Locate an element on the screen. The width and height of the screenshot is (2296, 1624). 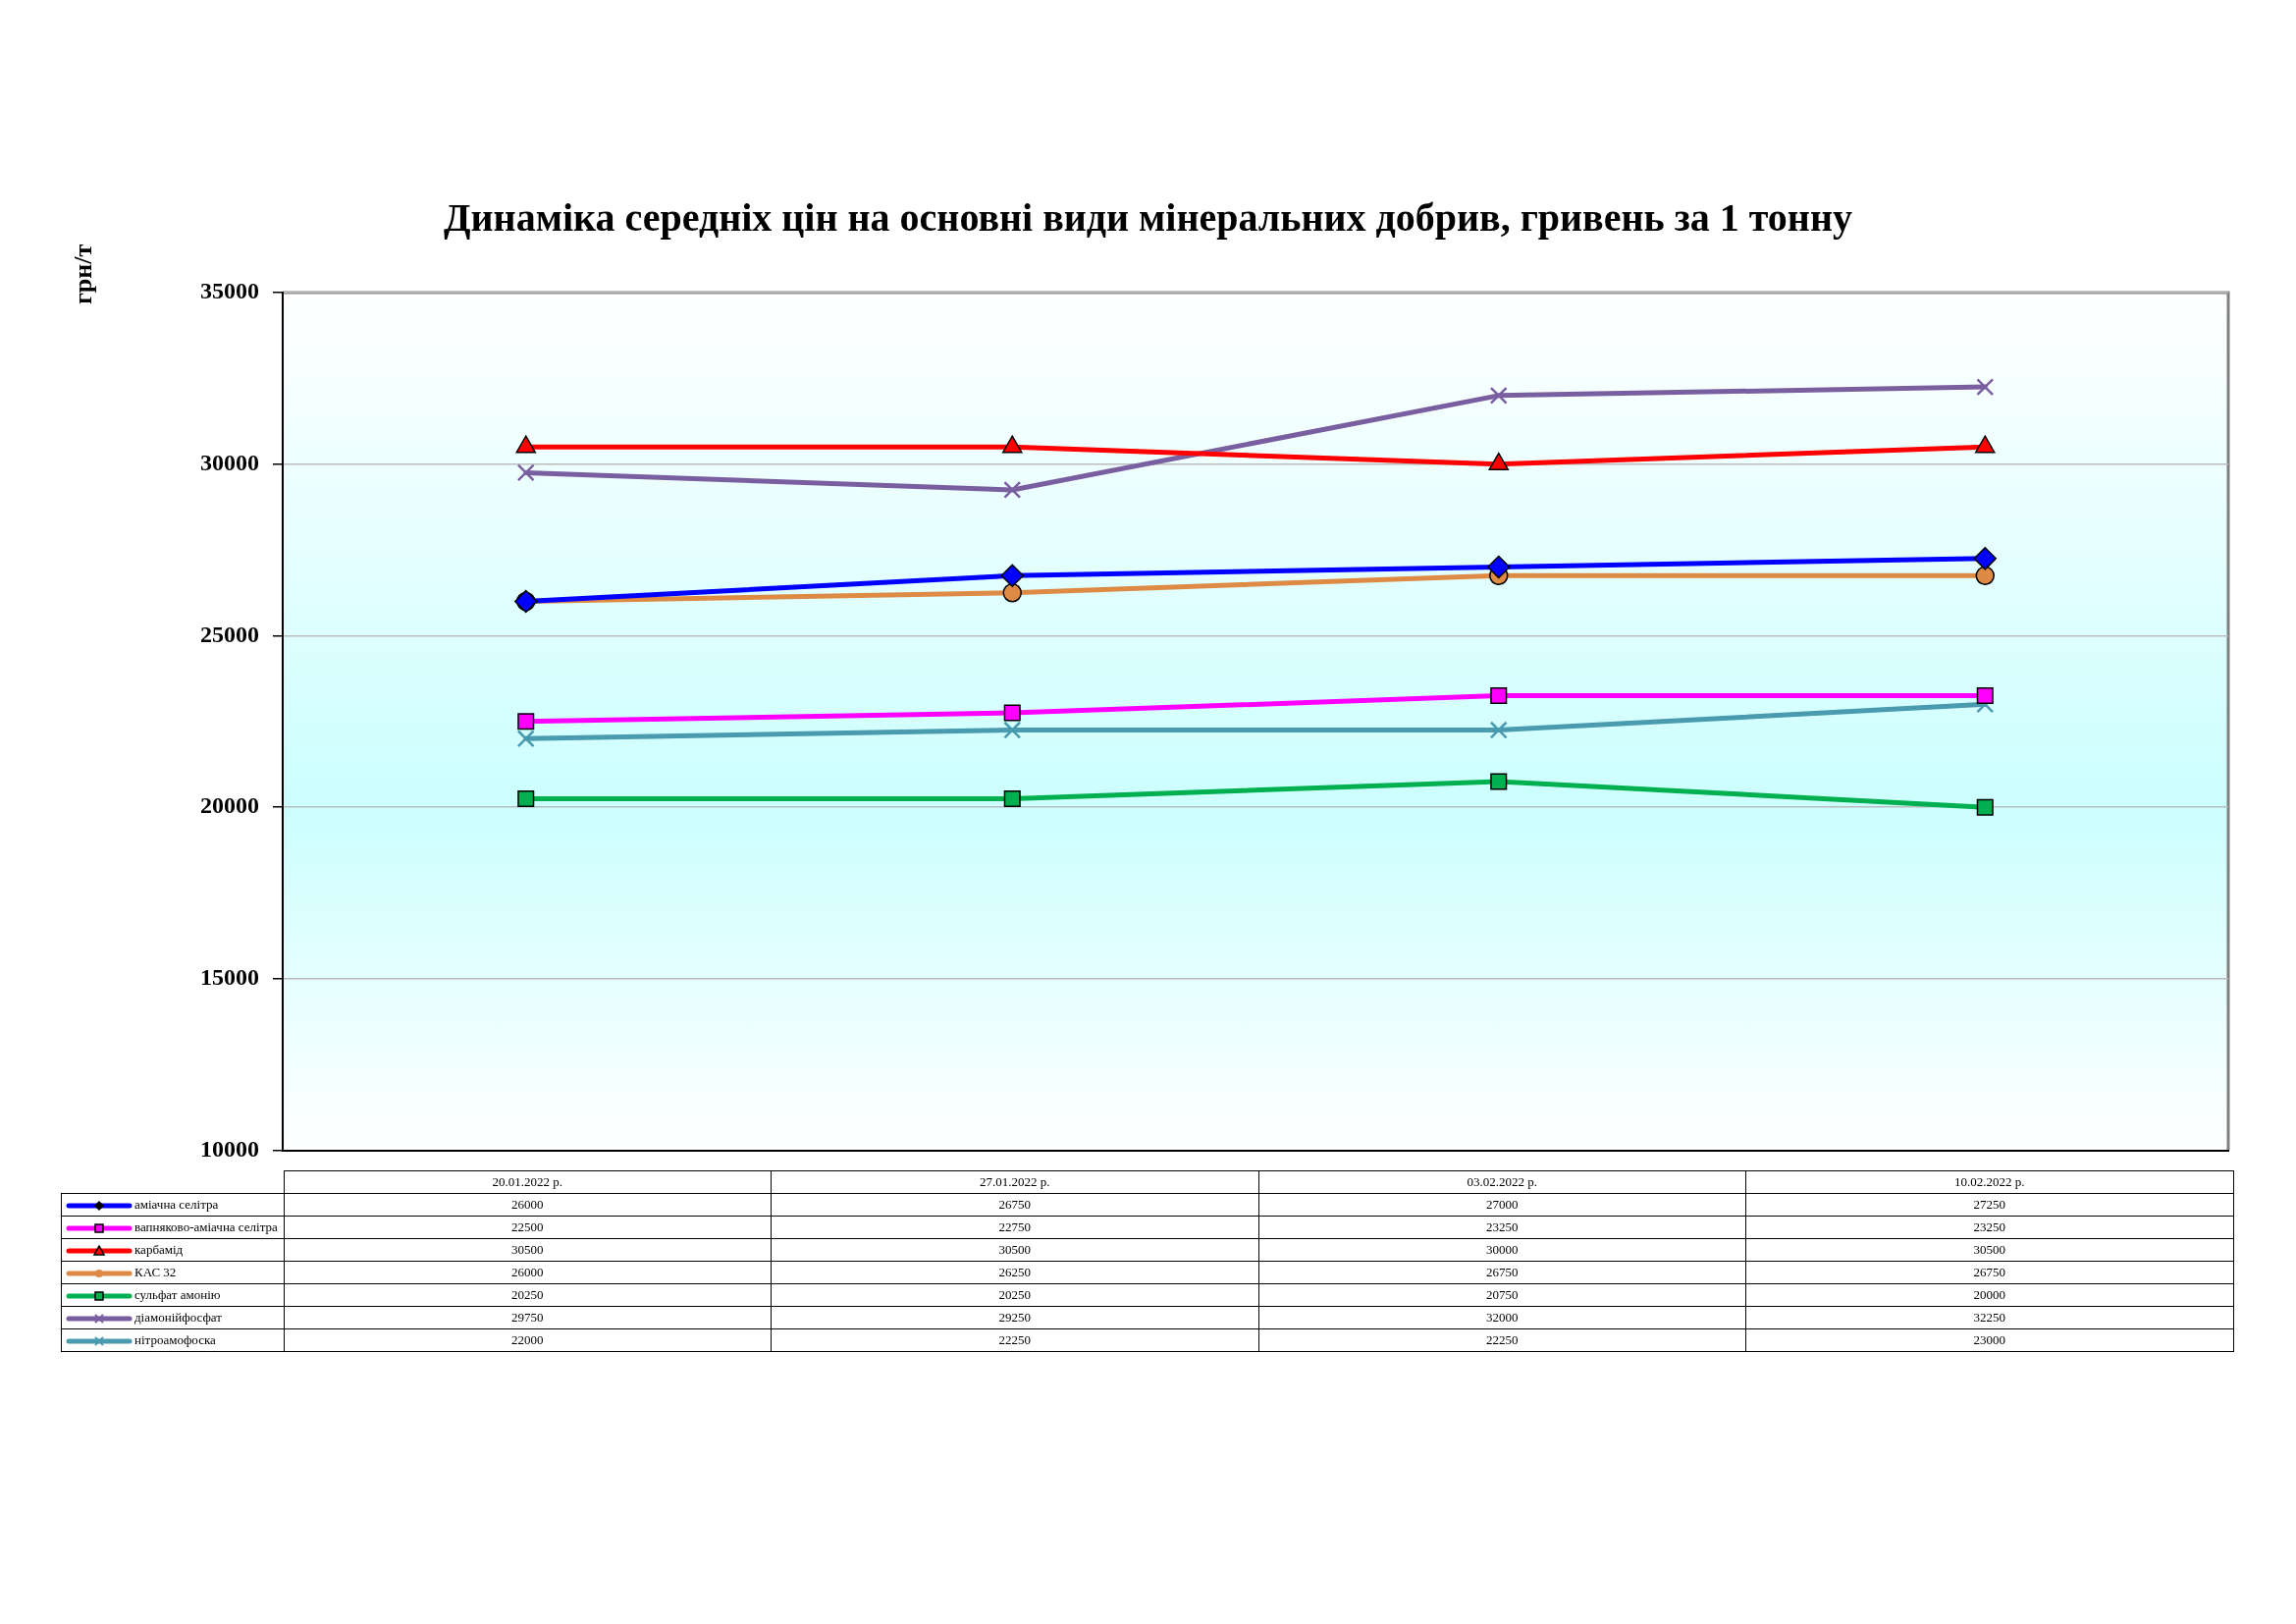
data-label: 20000 is located at coordinates (1989, 1295).